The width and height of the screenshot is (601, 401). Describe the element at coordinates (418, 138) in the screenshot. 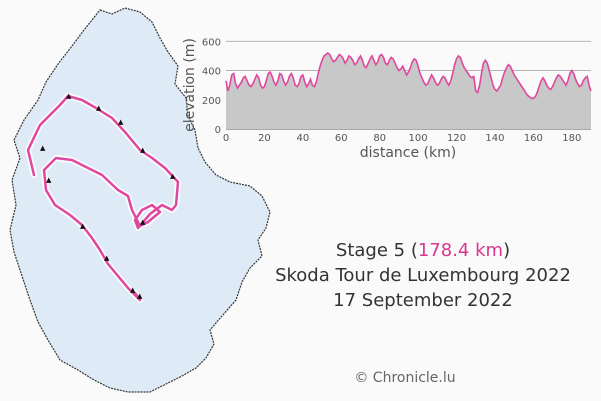

I see `x-tick-label: 100` at that location.